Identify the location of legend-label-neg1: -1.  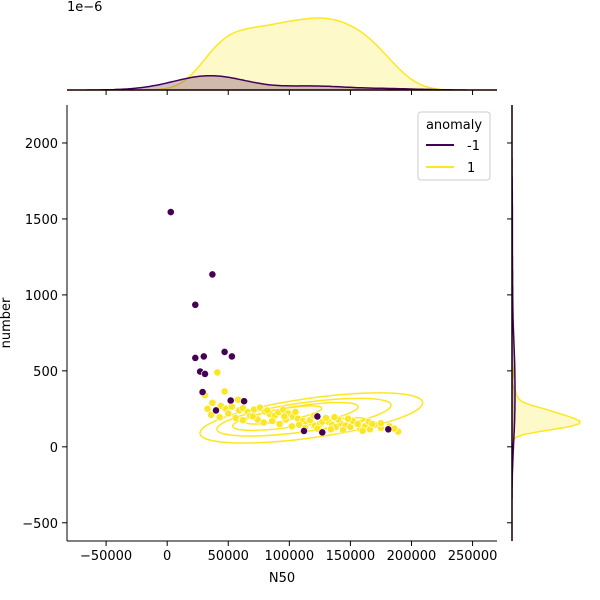
(473, 146).